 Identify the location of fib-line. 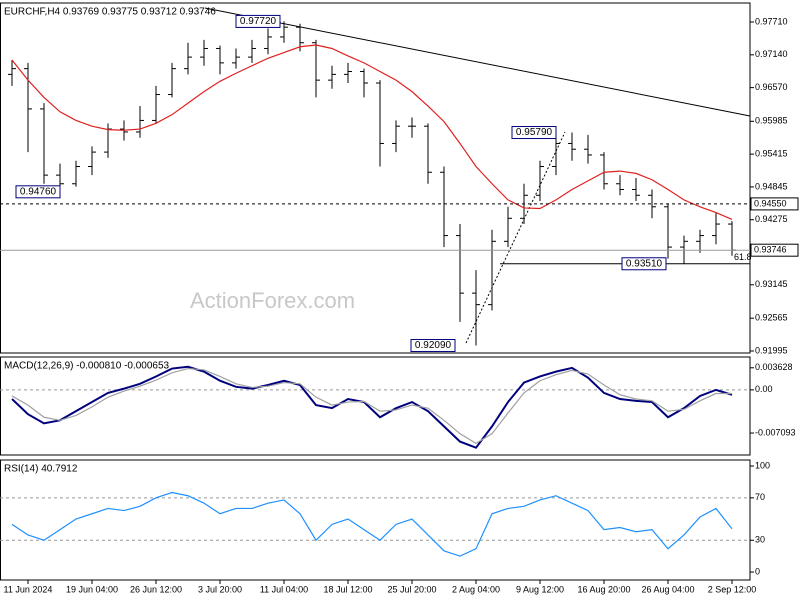
(515, 237).